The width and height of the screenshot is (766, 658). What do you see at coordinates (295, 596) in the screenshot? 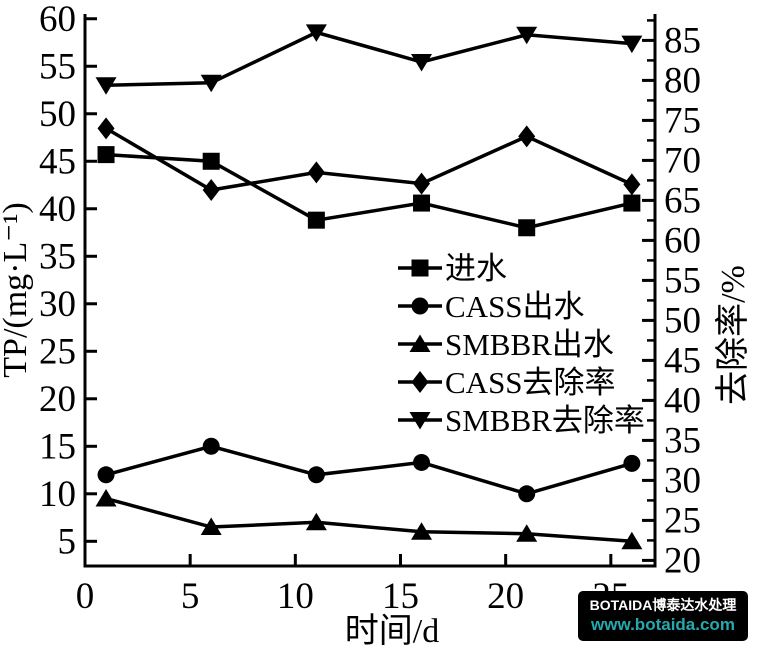
I see `x-axis-tick-label: 10` at bounding box center [295, 596].